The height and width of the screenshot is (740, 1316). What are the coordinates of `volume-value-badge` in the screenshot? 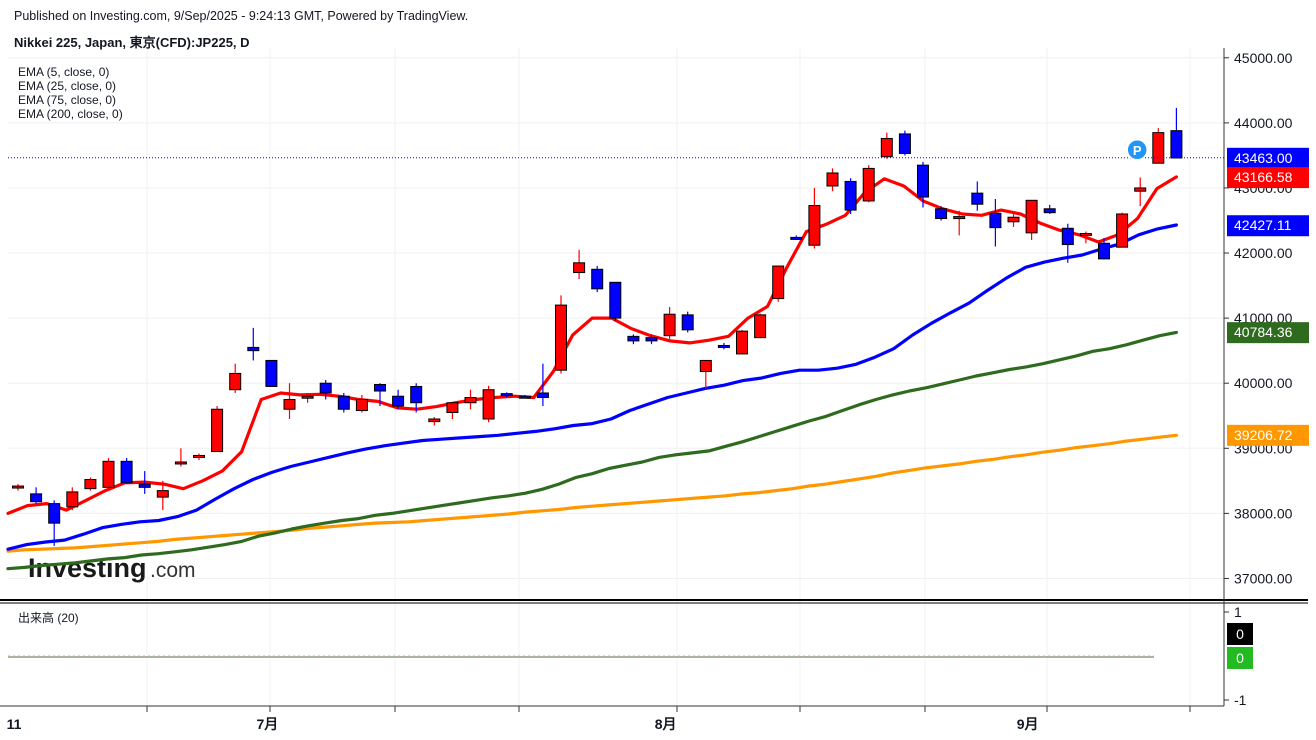 It's located at (1240, 658).